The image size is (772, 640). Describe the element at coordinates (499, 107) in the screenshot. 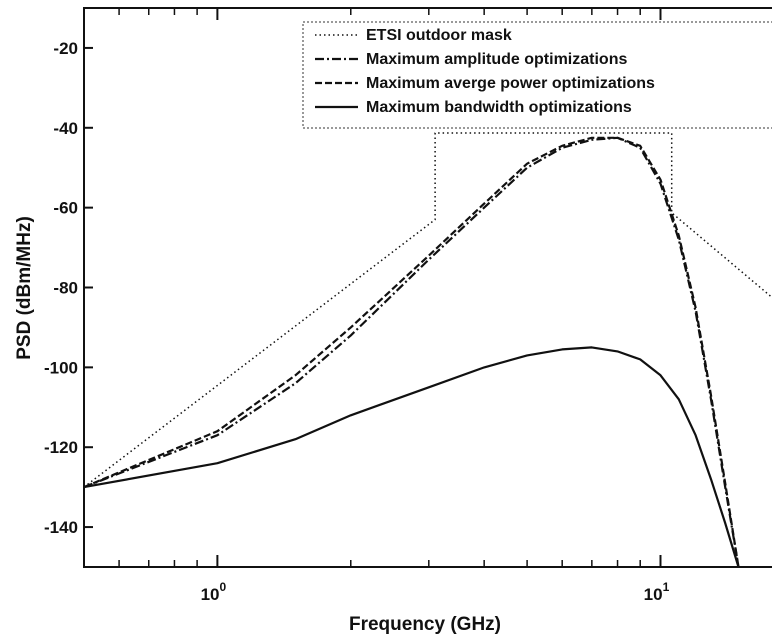

I see `legend-label: Maximum bandwidth optimizations` at that location.